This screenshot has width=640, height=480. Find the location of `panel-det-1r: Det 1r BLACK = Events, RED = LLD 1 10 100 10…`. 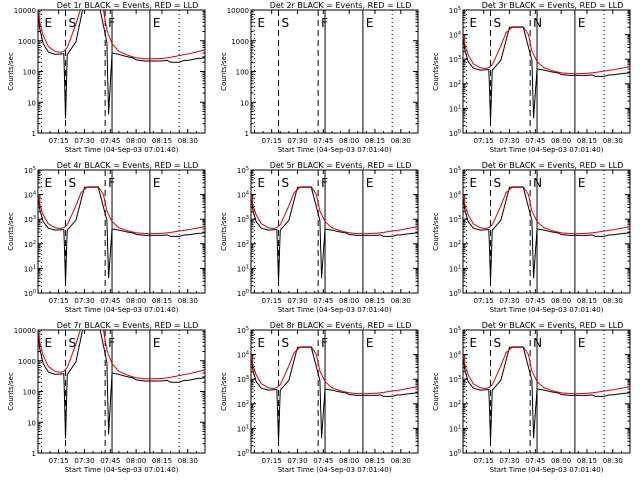

panel-det-1r: Det 1r BLACK = Events, RED = LLD 1 10 100 10… is located at coordinates (106, 77).